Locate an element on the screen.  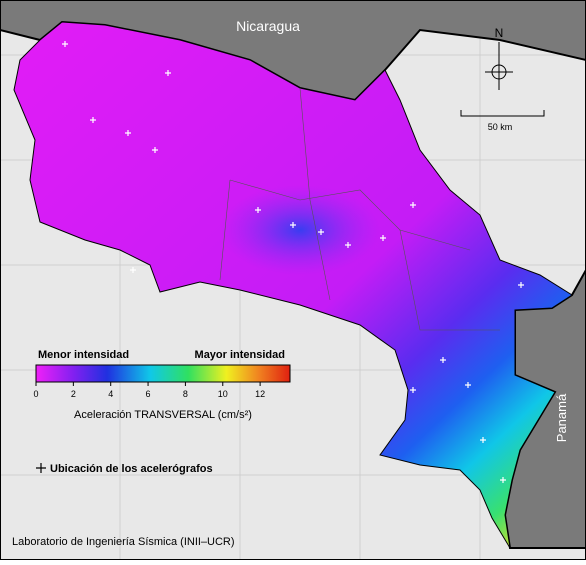
legend-label: Ubicación de los acelerógrafos is located at coordinates (131, 469).